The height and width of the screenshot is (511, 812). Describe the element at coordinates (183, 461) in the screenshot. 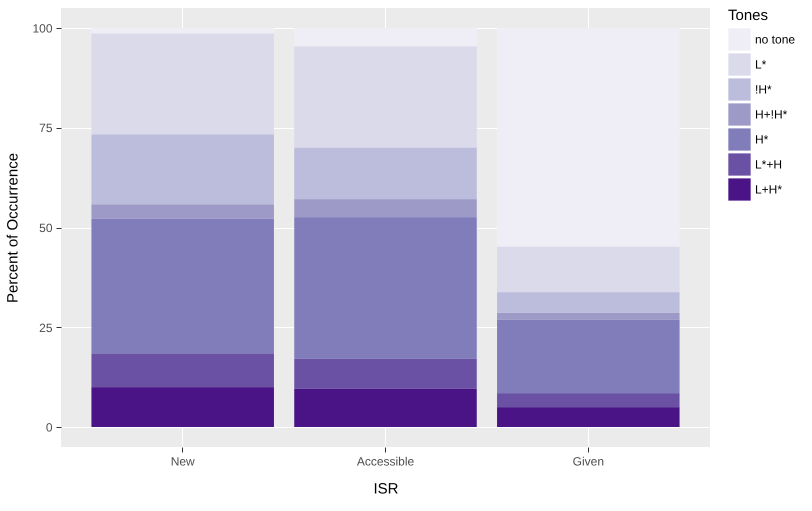

I see `x-tick-label: New` at that location.